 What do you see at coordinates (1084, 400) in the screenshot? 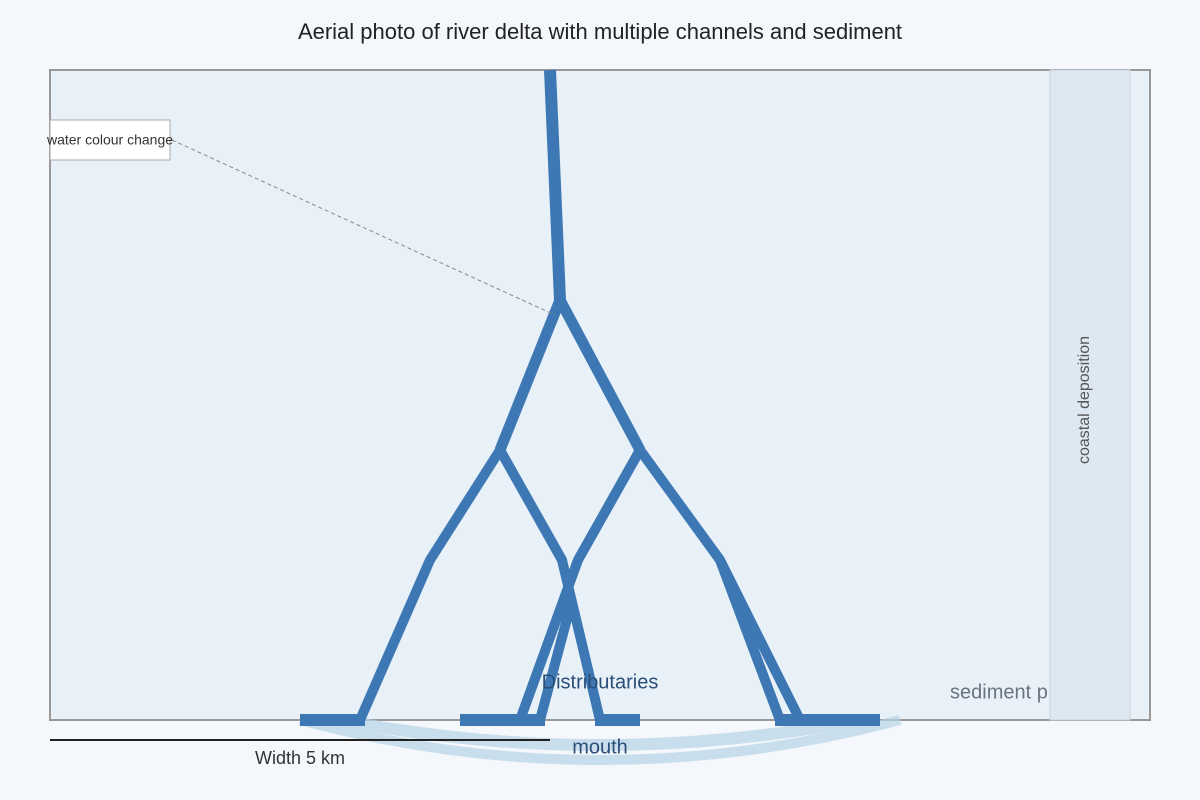
I see `coastal-label: coastal deposition` at bounding box center [1084, 400].